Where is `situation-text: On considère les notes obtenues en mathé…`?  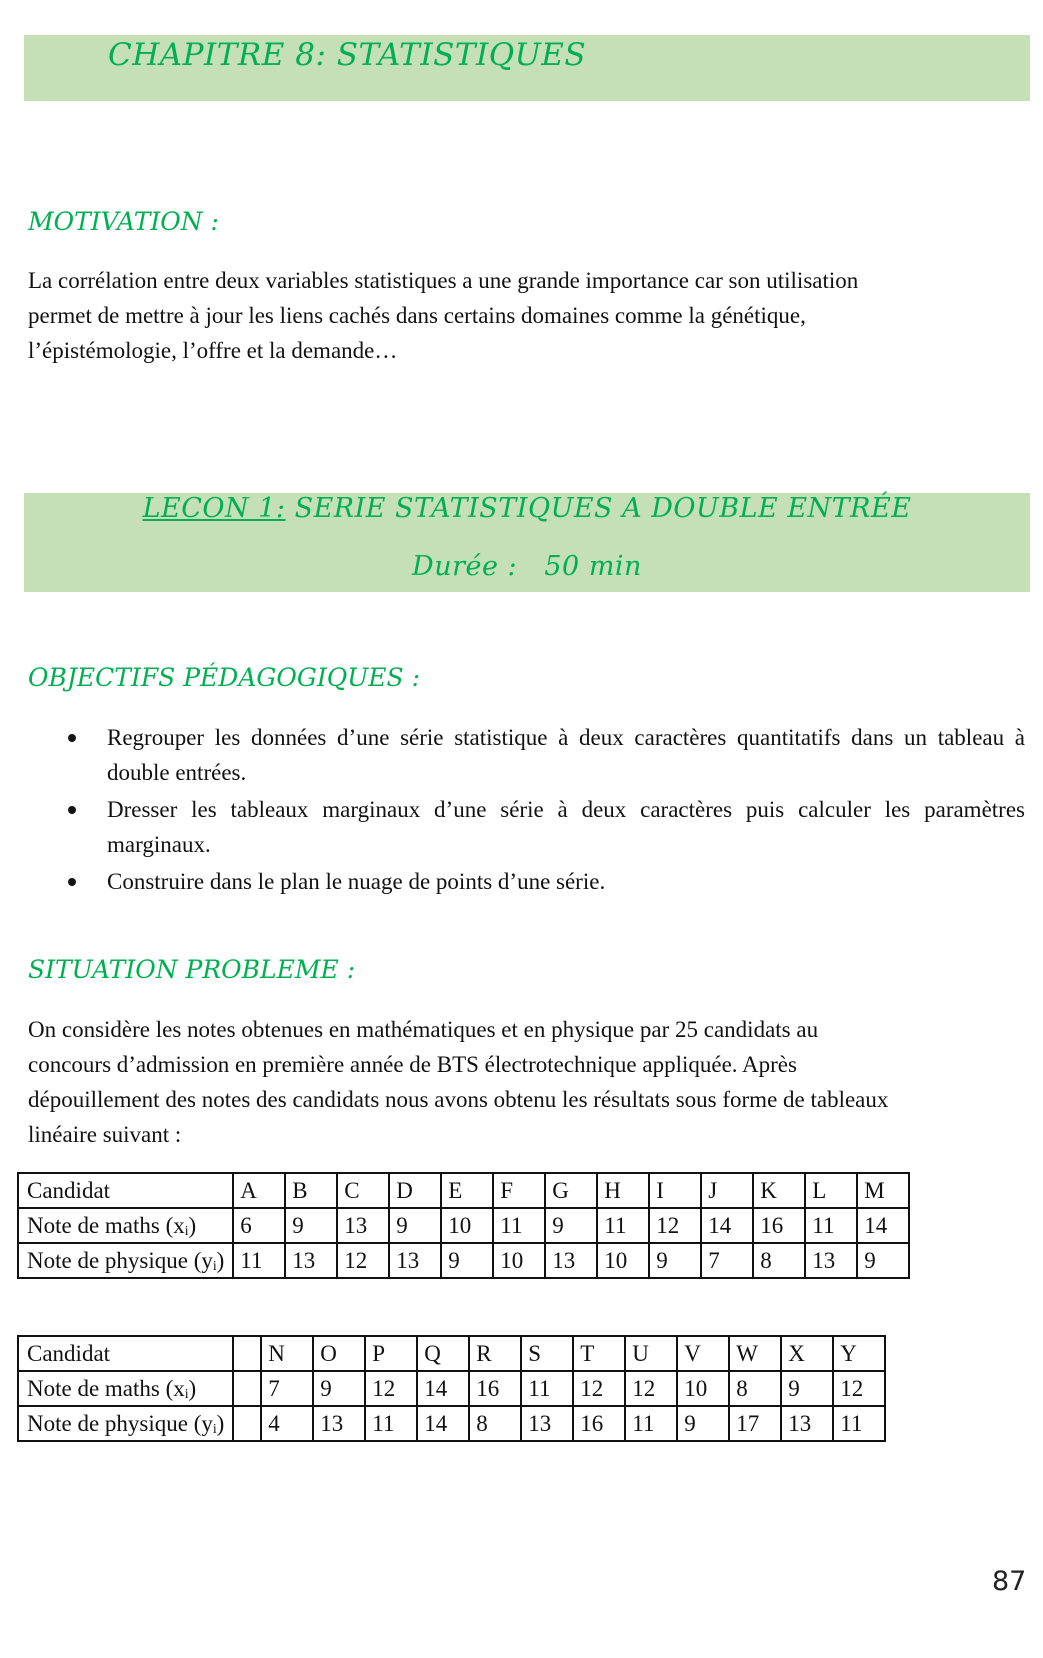 situation-text: On considère les notes obtenues en mathé… is located at coordinates (523, 1082).